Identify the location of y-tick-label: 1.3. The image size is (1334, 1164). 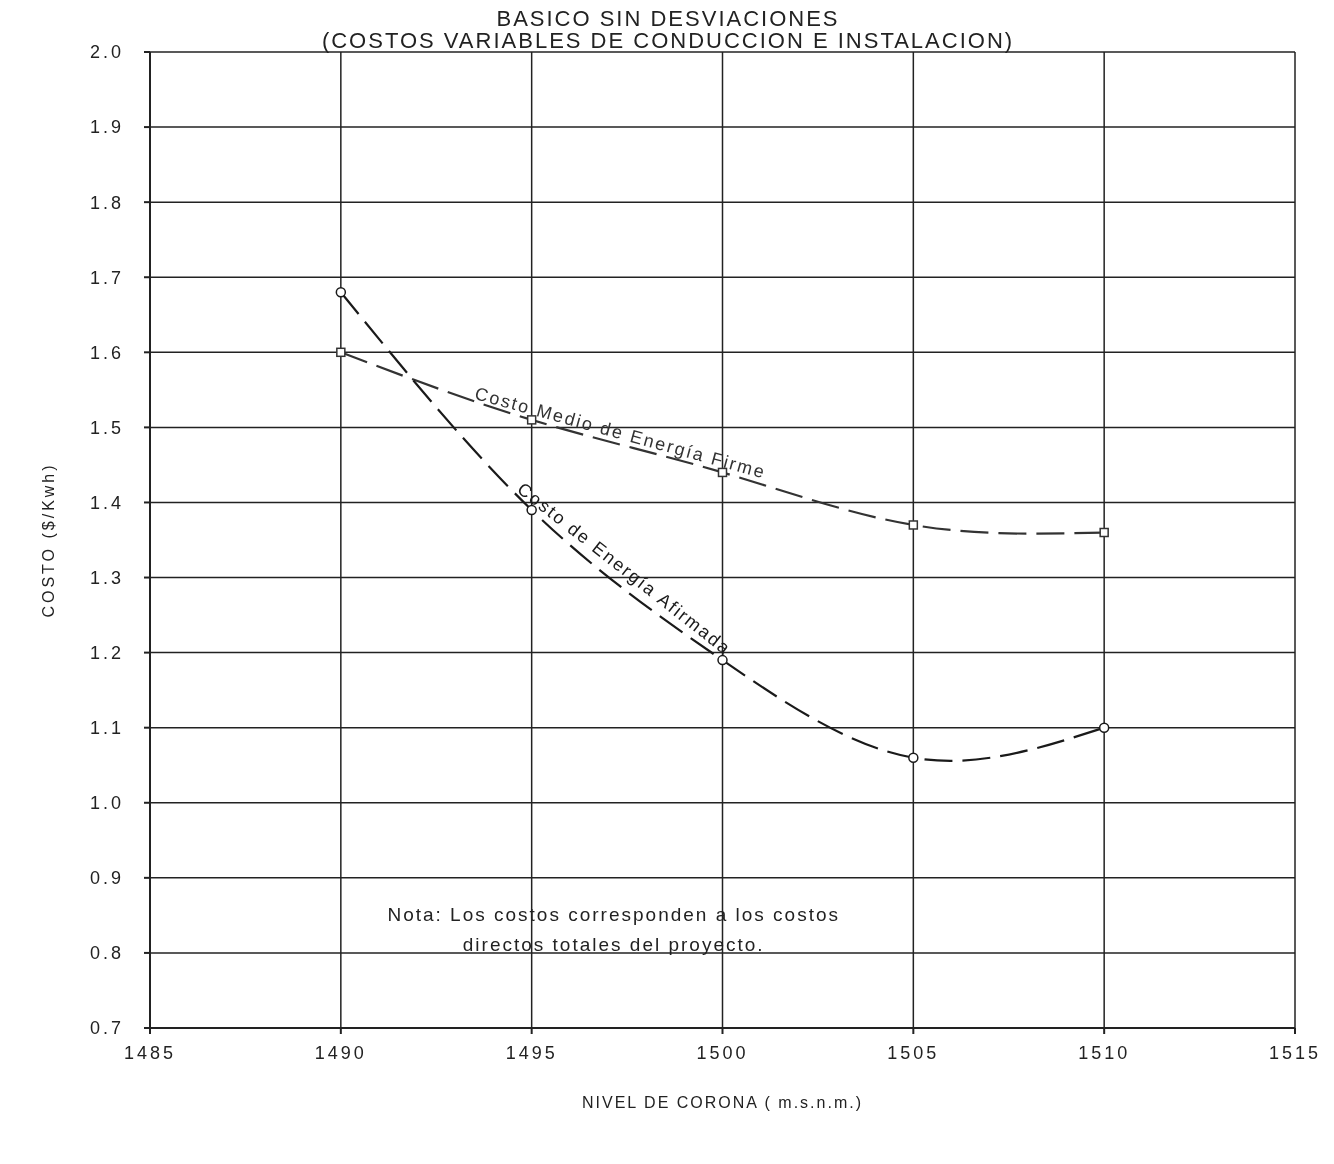
(106, 577).